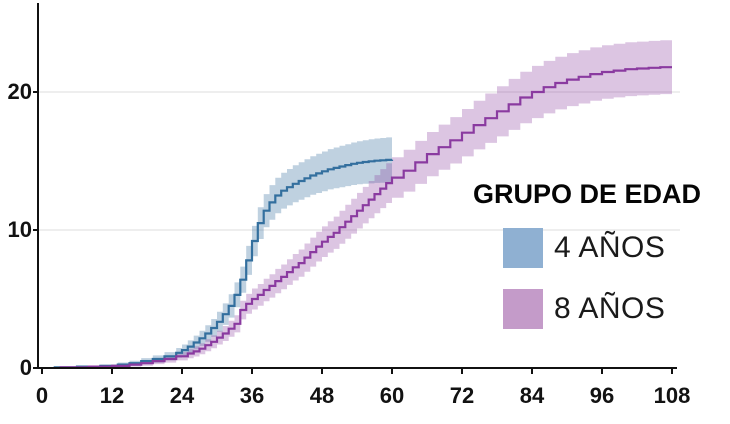 Image resolution: width=730 pixels, height=424 pixels. Describe the element at coordinates (20, 91) in the screenshot. I see `y-tick-label: 20` at that location.